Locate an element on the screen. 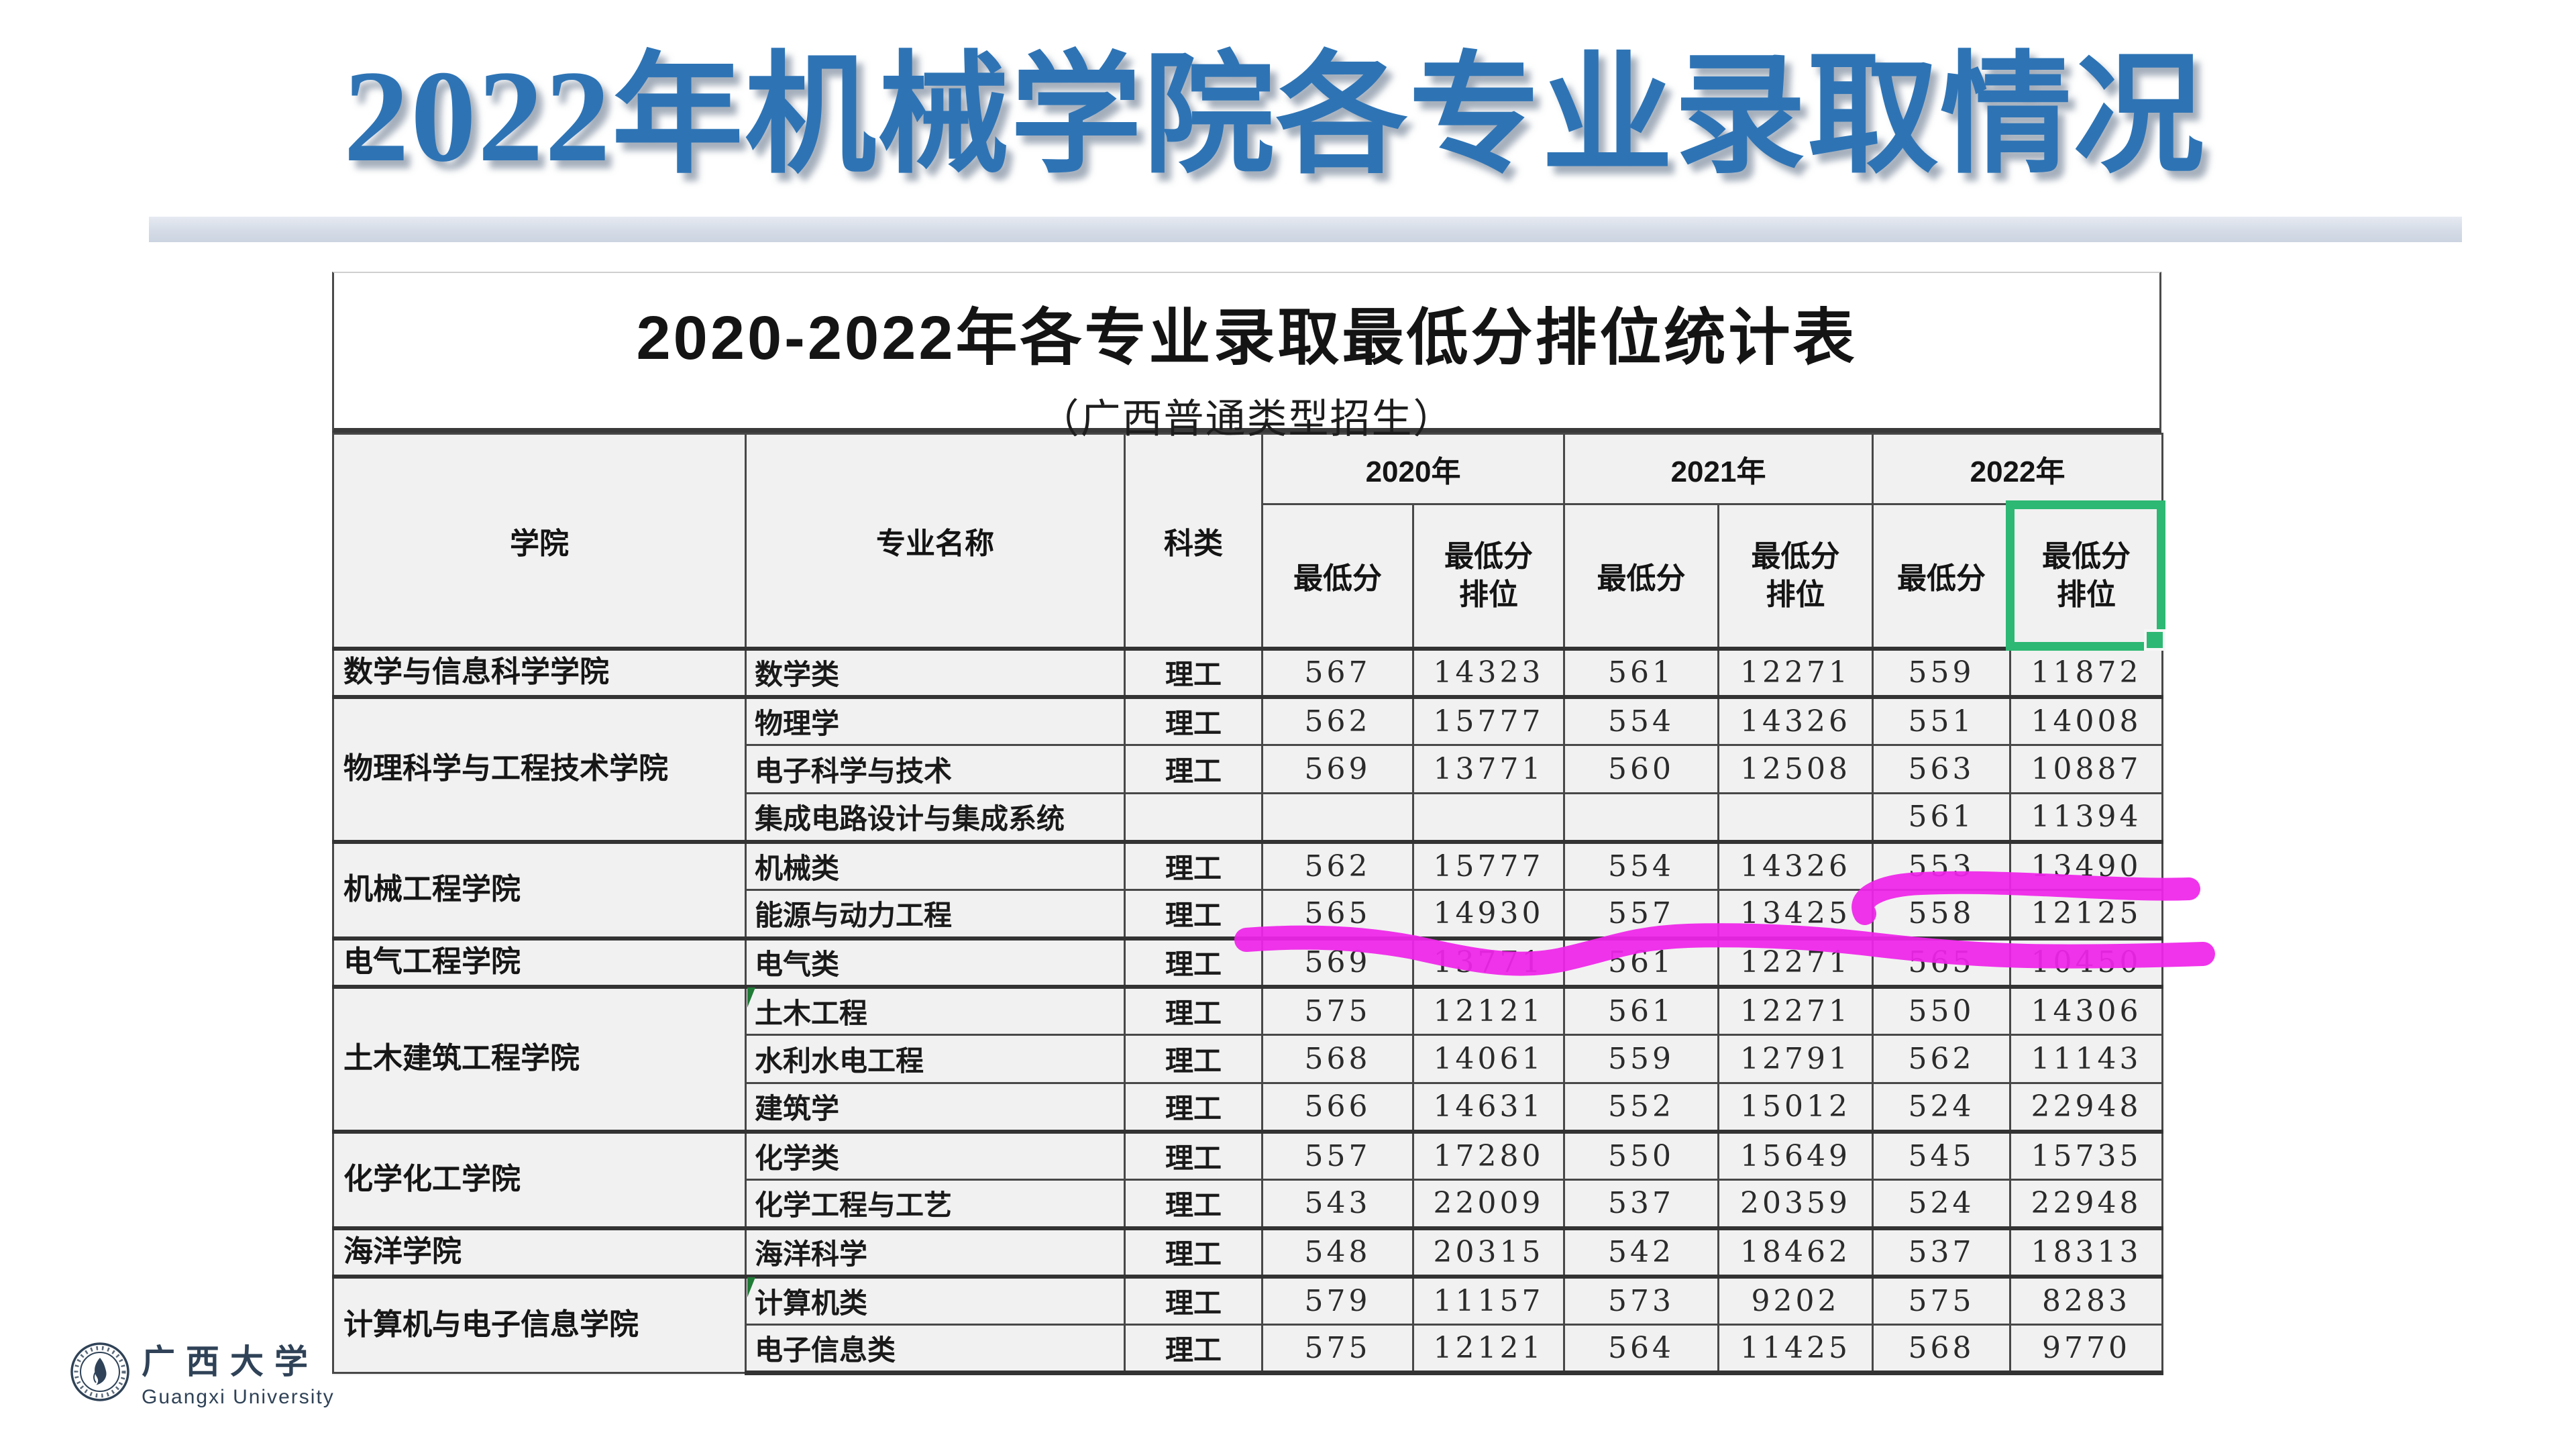  header-min-rank-2020: 最低分排位 is located at coordinates (1488, 577).